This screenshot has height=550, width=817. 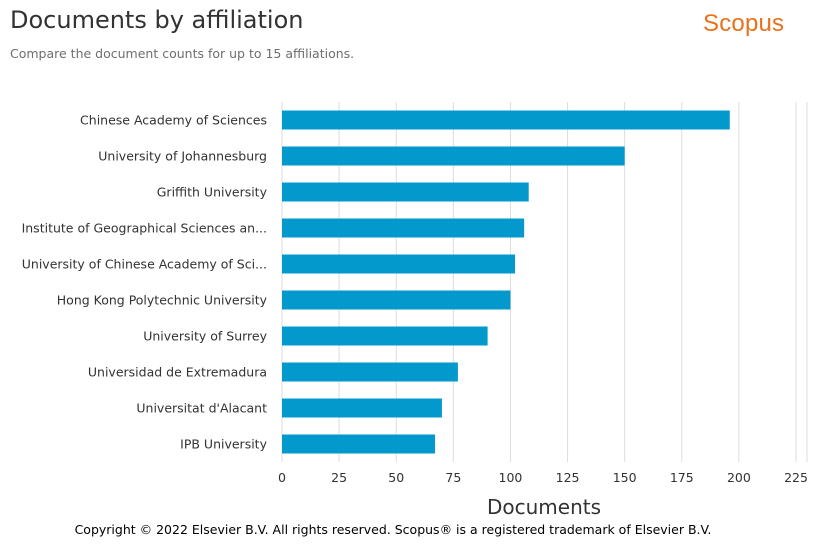 What do you see at coordinates (796, 477) in the screenshot?
I see `x-tick-label: 225` at bounding box center [796, 477].